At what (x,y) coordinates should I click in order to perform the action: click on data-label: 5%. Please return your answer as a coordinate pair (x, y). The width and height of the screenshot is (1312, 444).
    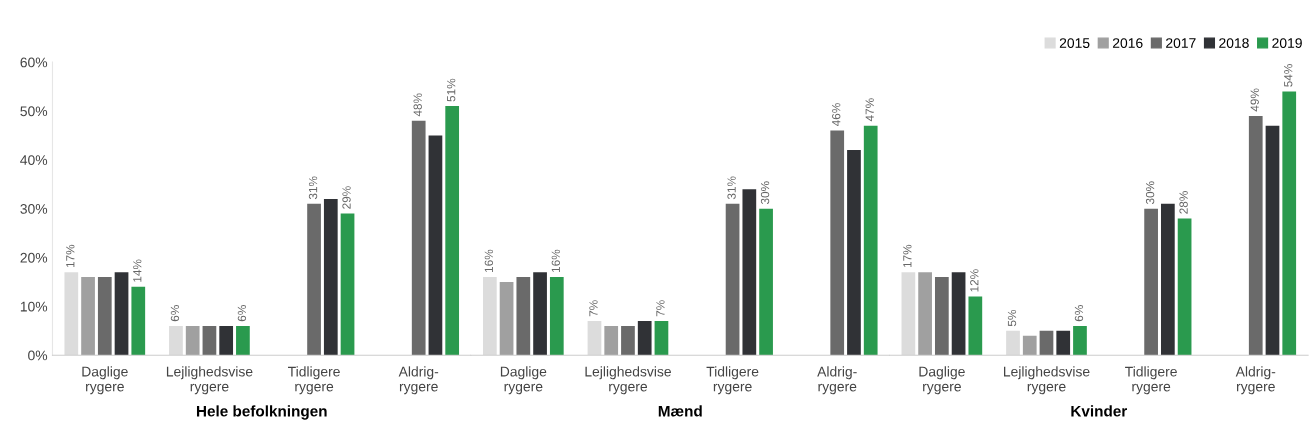
    Looking at the image, I should click on (1012, 318).